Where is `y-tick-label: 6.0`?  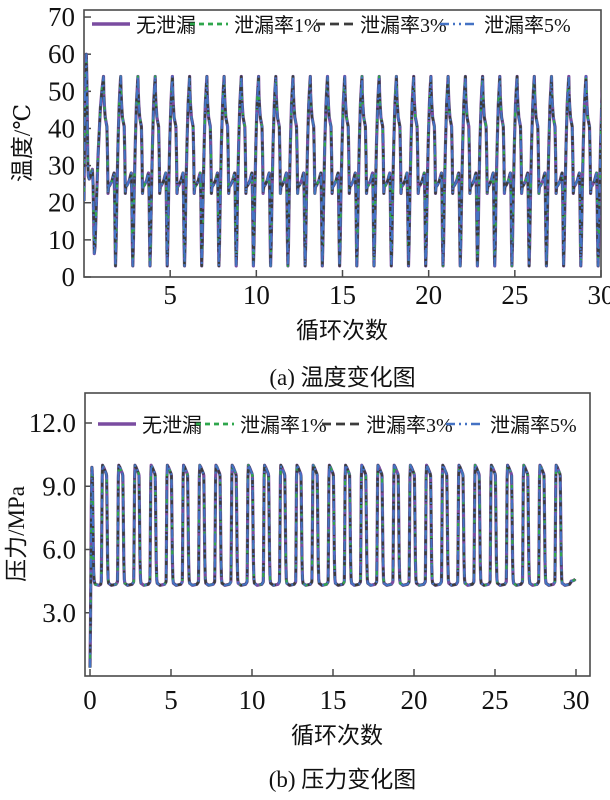 y-tick-label: 6.0 is located at coordinates (59, 550).